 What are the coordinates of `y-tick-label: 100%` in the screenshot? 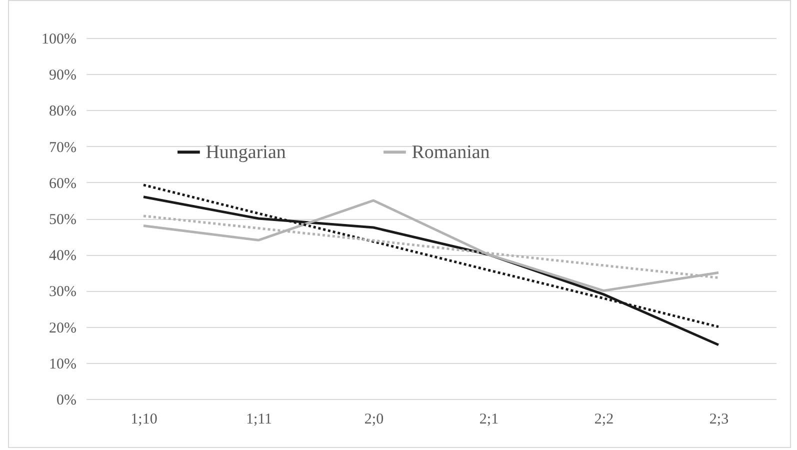 It's located at (59, 40).